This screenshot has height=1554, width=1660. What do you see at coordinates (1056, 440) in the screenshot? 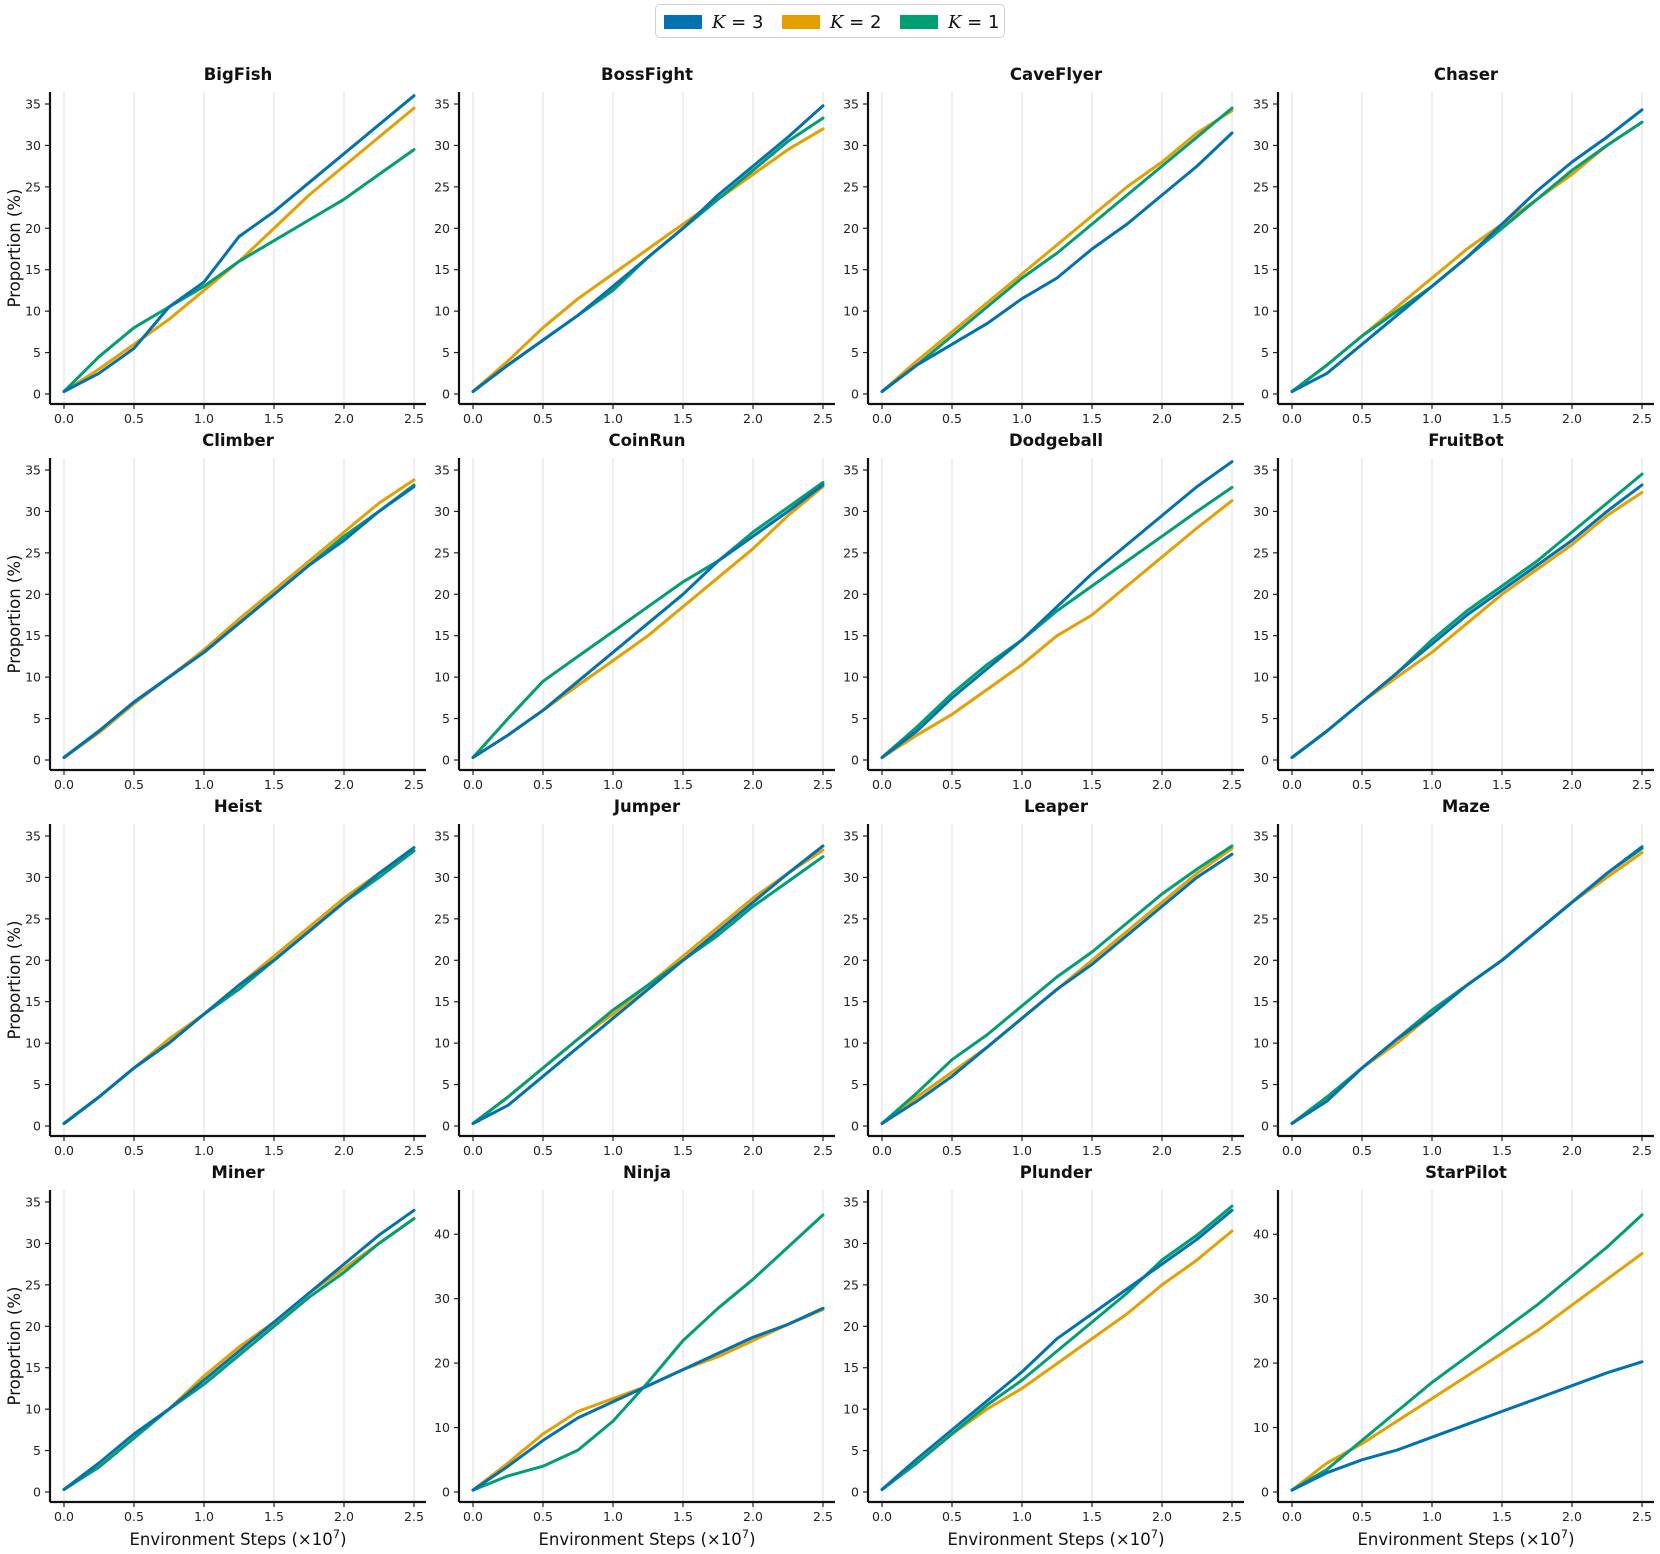
I see `subplot-title: Dodgeball` at bounding box center [1056, 440].